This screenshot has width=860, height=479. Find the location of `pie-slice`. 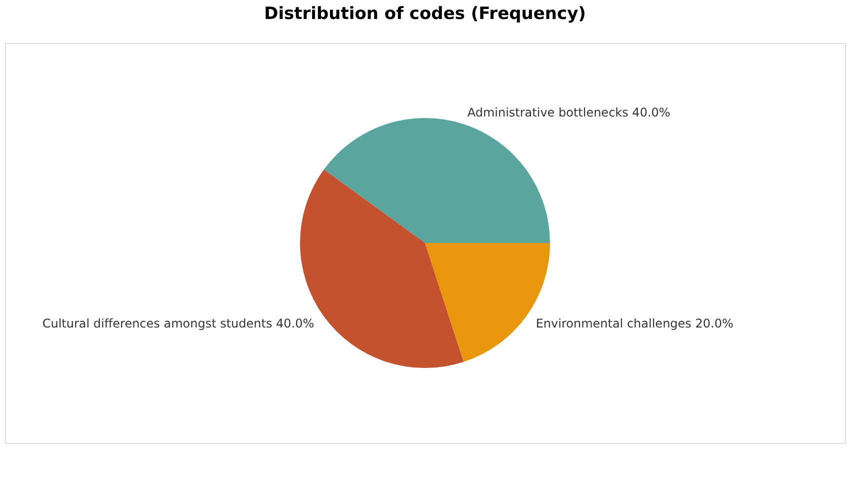

pie-slice is located at coordinates (437, 180).